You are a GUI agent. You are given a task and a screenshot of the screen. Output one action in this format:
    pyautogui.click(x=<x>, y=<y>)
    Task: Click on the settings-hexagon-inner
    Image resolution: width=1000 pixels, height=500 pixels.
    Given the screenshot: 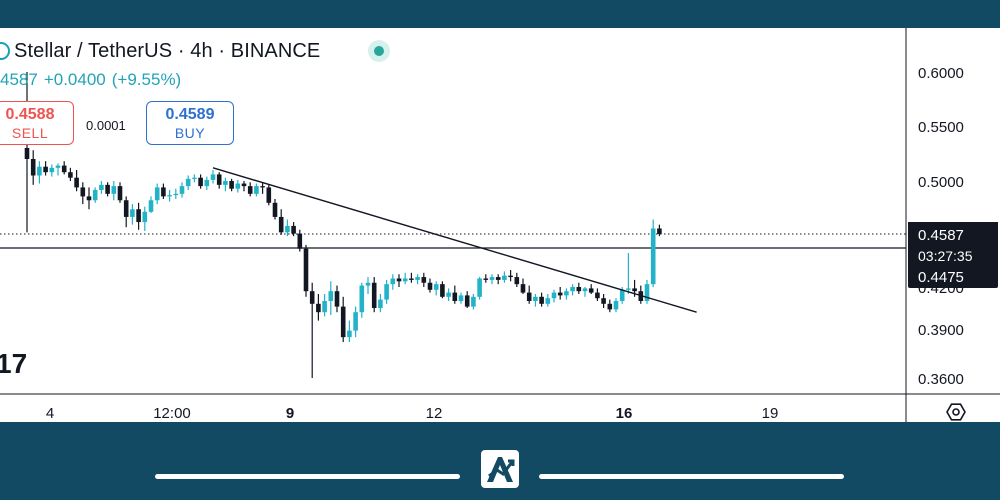 What is the action you would take?
    pyautogui.click(x=956, y=412)
    